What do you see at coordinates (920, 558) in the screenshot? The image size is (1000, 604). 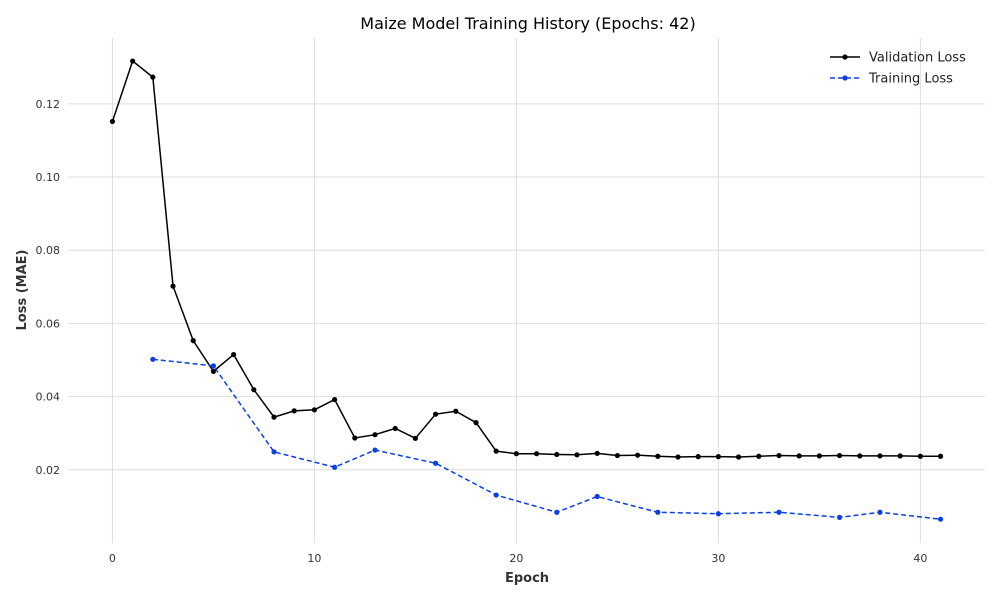 I see `x-tick-label: 40` at bounding box center [920, 558].